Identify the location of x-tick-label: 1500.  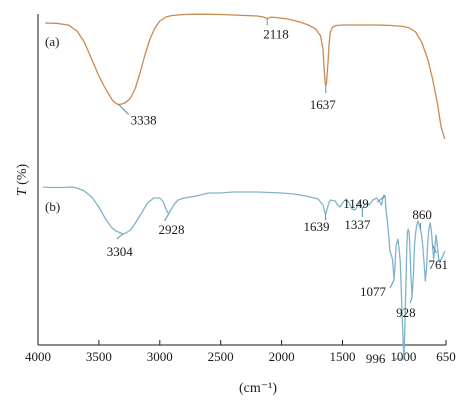
(342, 356).